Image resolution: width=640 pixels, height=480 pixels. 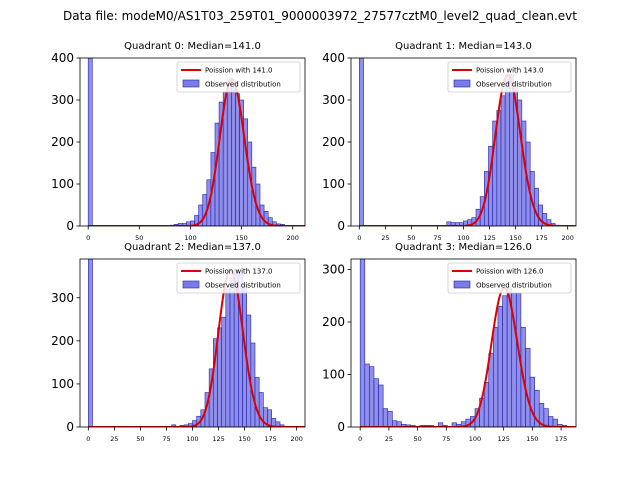 I want to click on legend: Poission with 126.0 Observed distribution, so click(x=509, y=278).